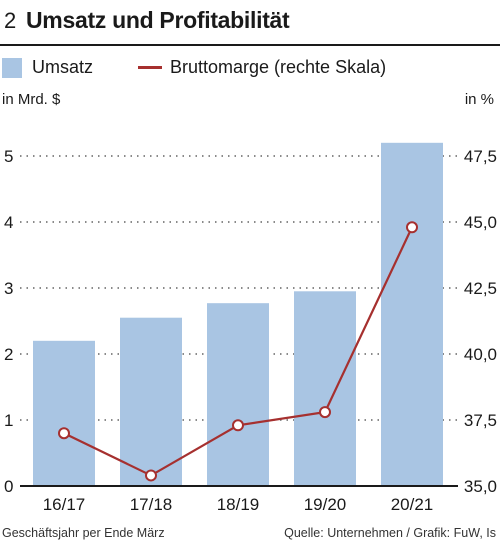 The image size is (500, 545). I want to click on legend-bar-swatch, so click(12, 68).